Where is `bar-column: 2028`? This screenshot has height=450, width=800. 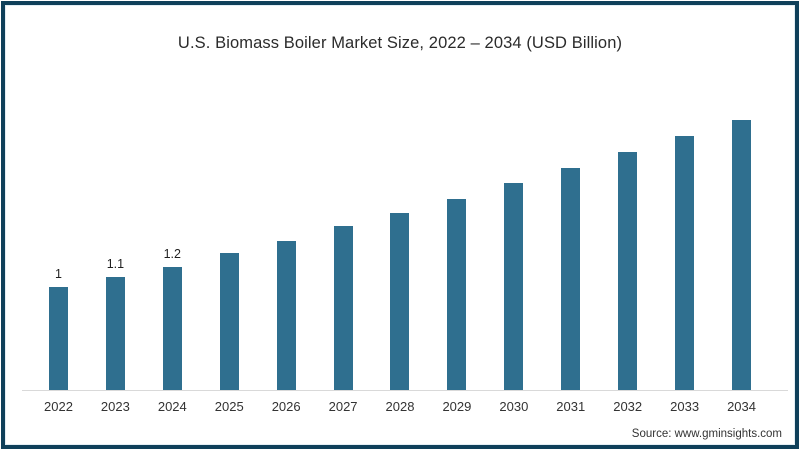 bar-column: 2028 is located at coordinates (400, 257).